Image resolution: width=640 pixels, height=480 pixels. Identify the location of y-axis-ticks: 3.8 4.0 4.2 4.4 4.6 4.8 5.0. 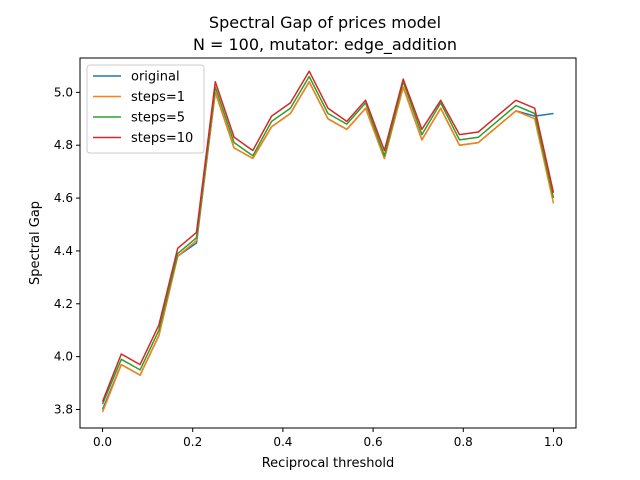
(67, 251).